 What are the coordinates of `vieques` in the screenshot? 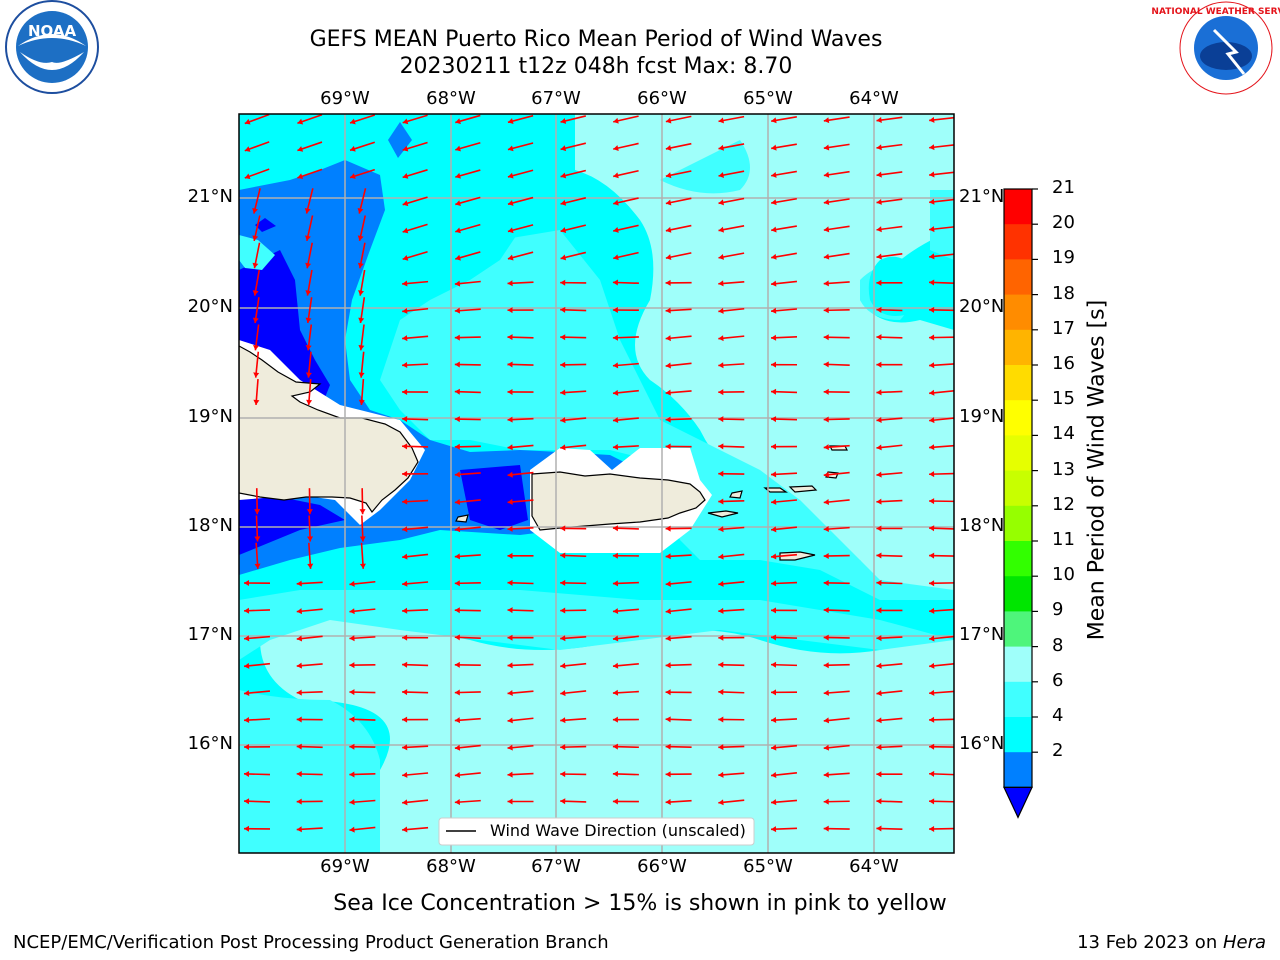 It's located at (723, 514).